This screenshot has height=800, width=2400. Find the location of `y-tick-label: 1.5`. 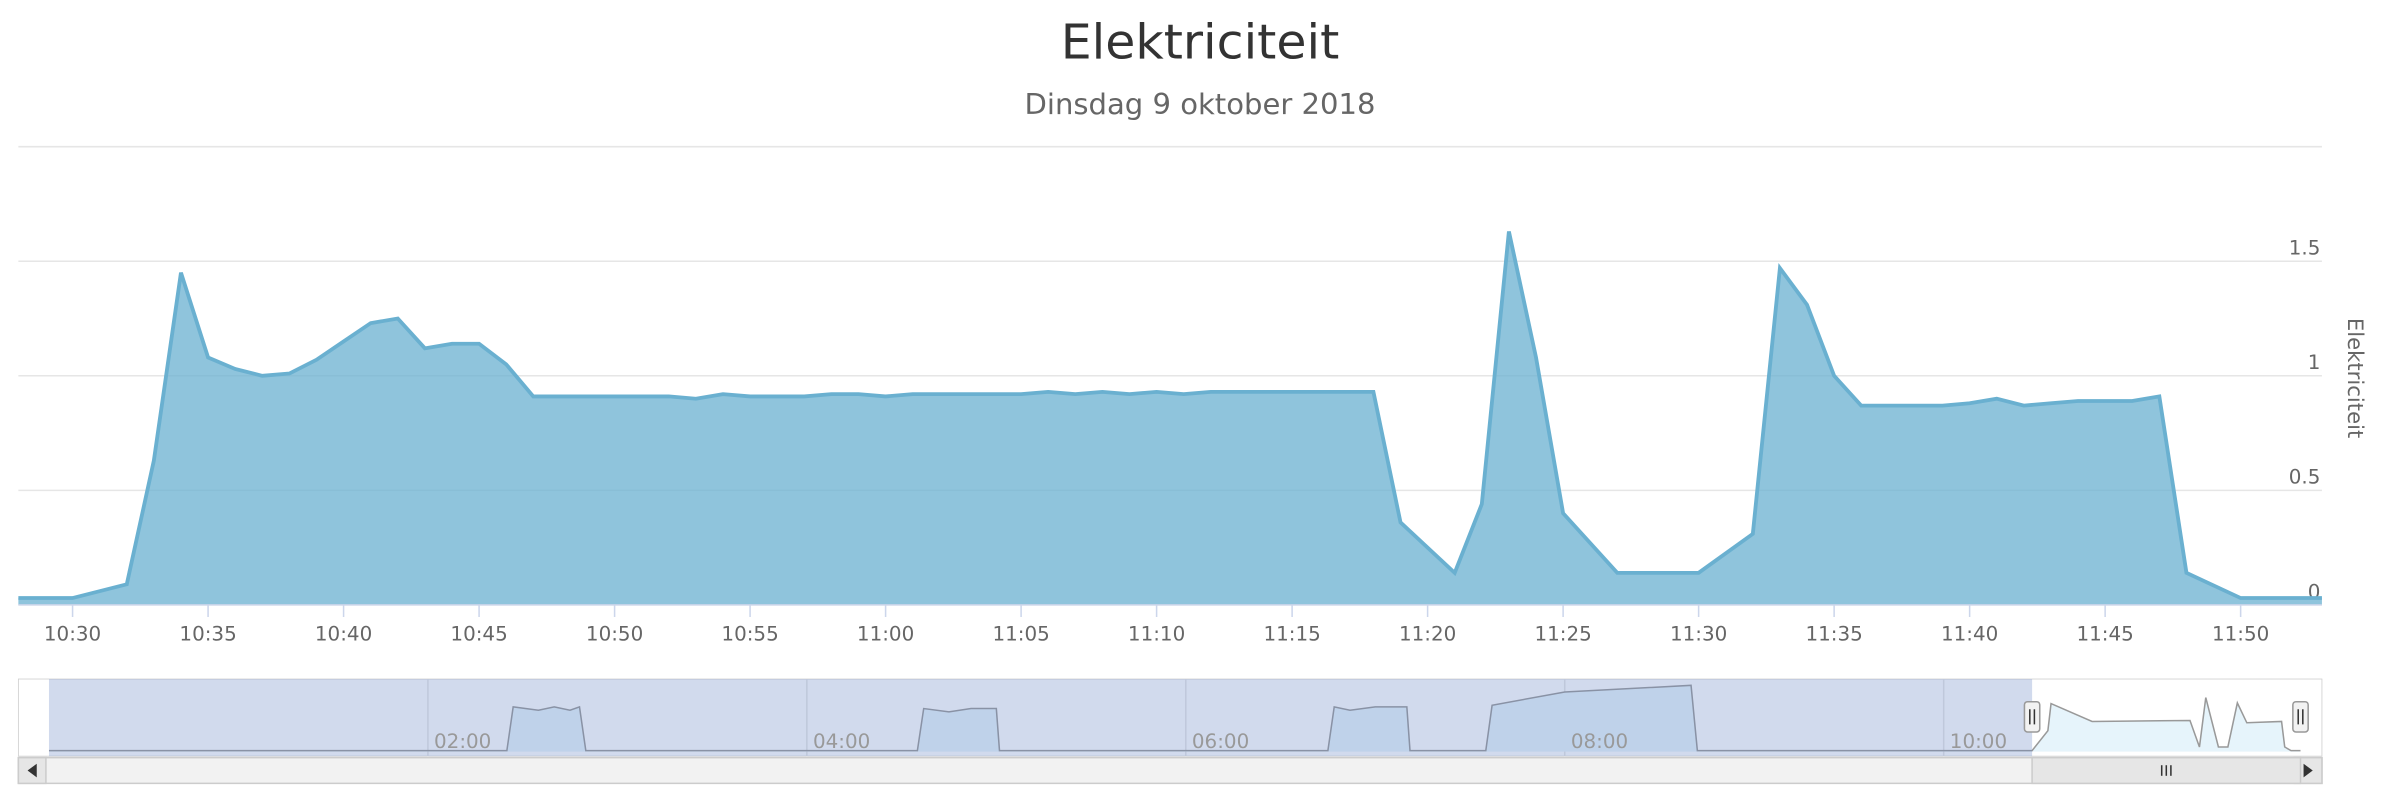

y-tick-label: 1.5 is located at coordinates (2305, 248).